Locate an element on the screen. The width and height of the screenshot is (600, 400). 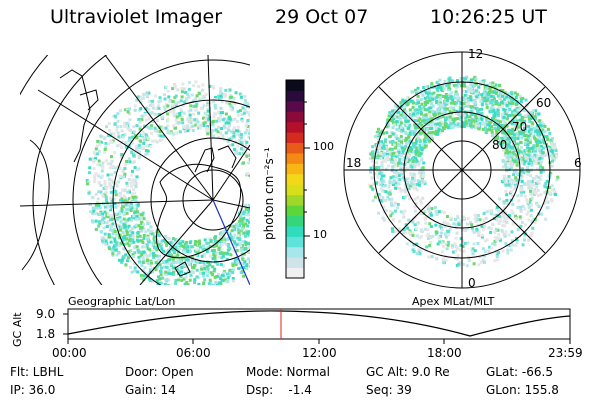
colorbar-cell is located at coordinates (295, 179).